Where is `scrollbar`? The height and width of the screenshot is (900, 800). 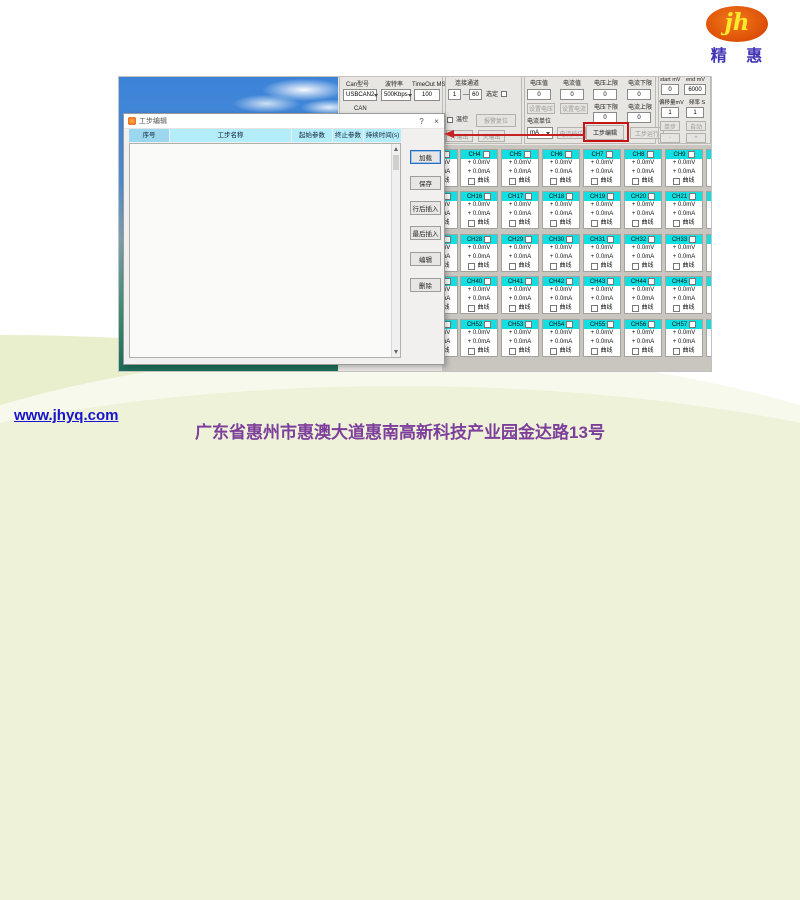 scrollbar is located at coordinates (395, 250).